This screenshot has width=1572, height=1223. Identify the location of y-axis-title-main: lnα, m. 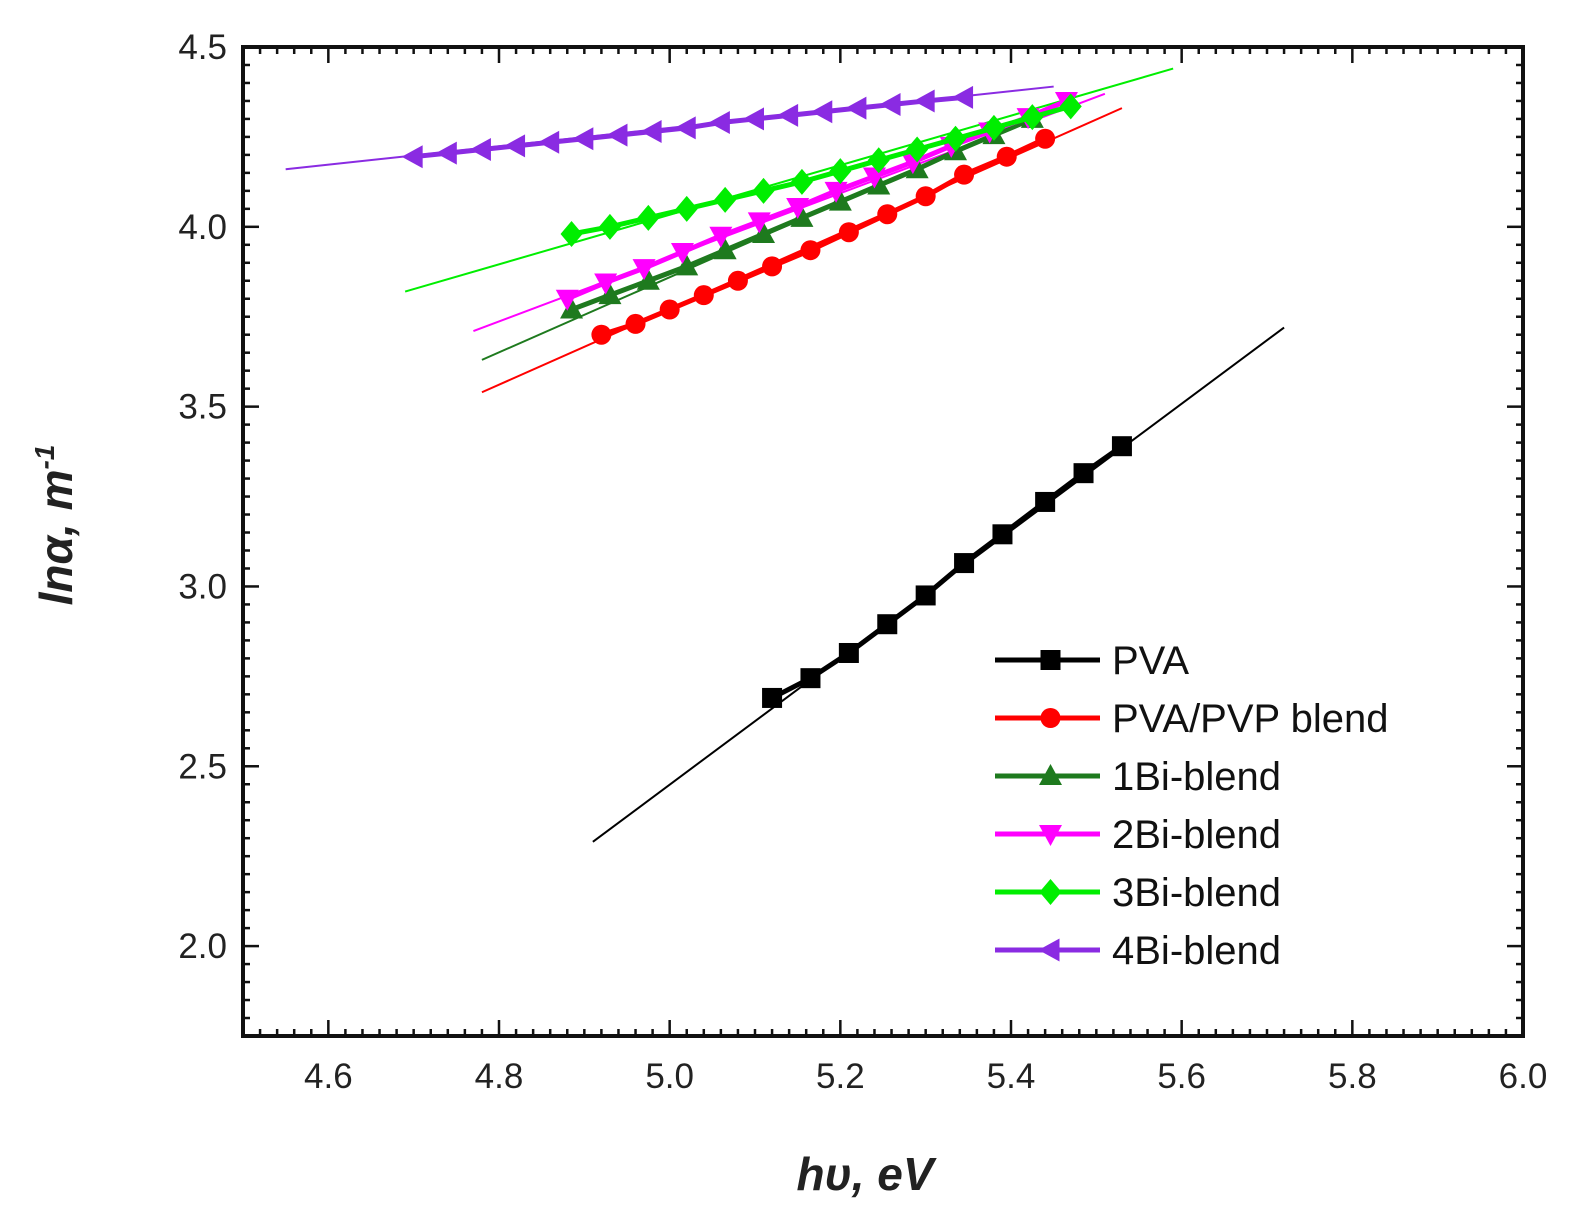
(56, 538).